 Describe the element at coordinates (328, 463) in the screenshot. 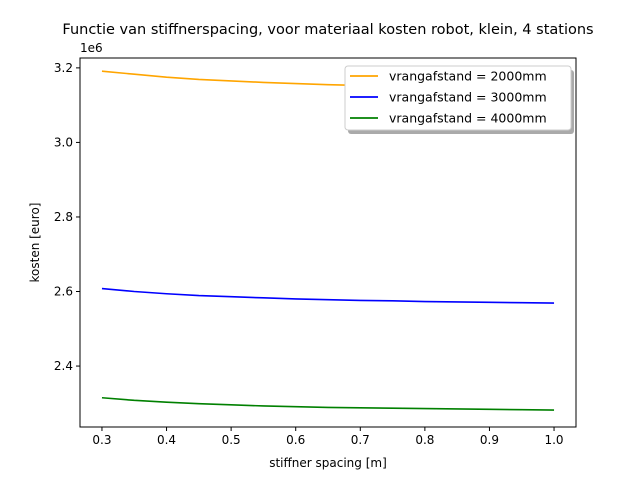

I see `x-axis-label: stiffner spacing [m]` at that location.